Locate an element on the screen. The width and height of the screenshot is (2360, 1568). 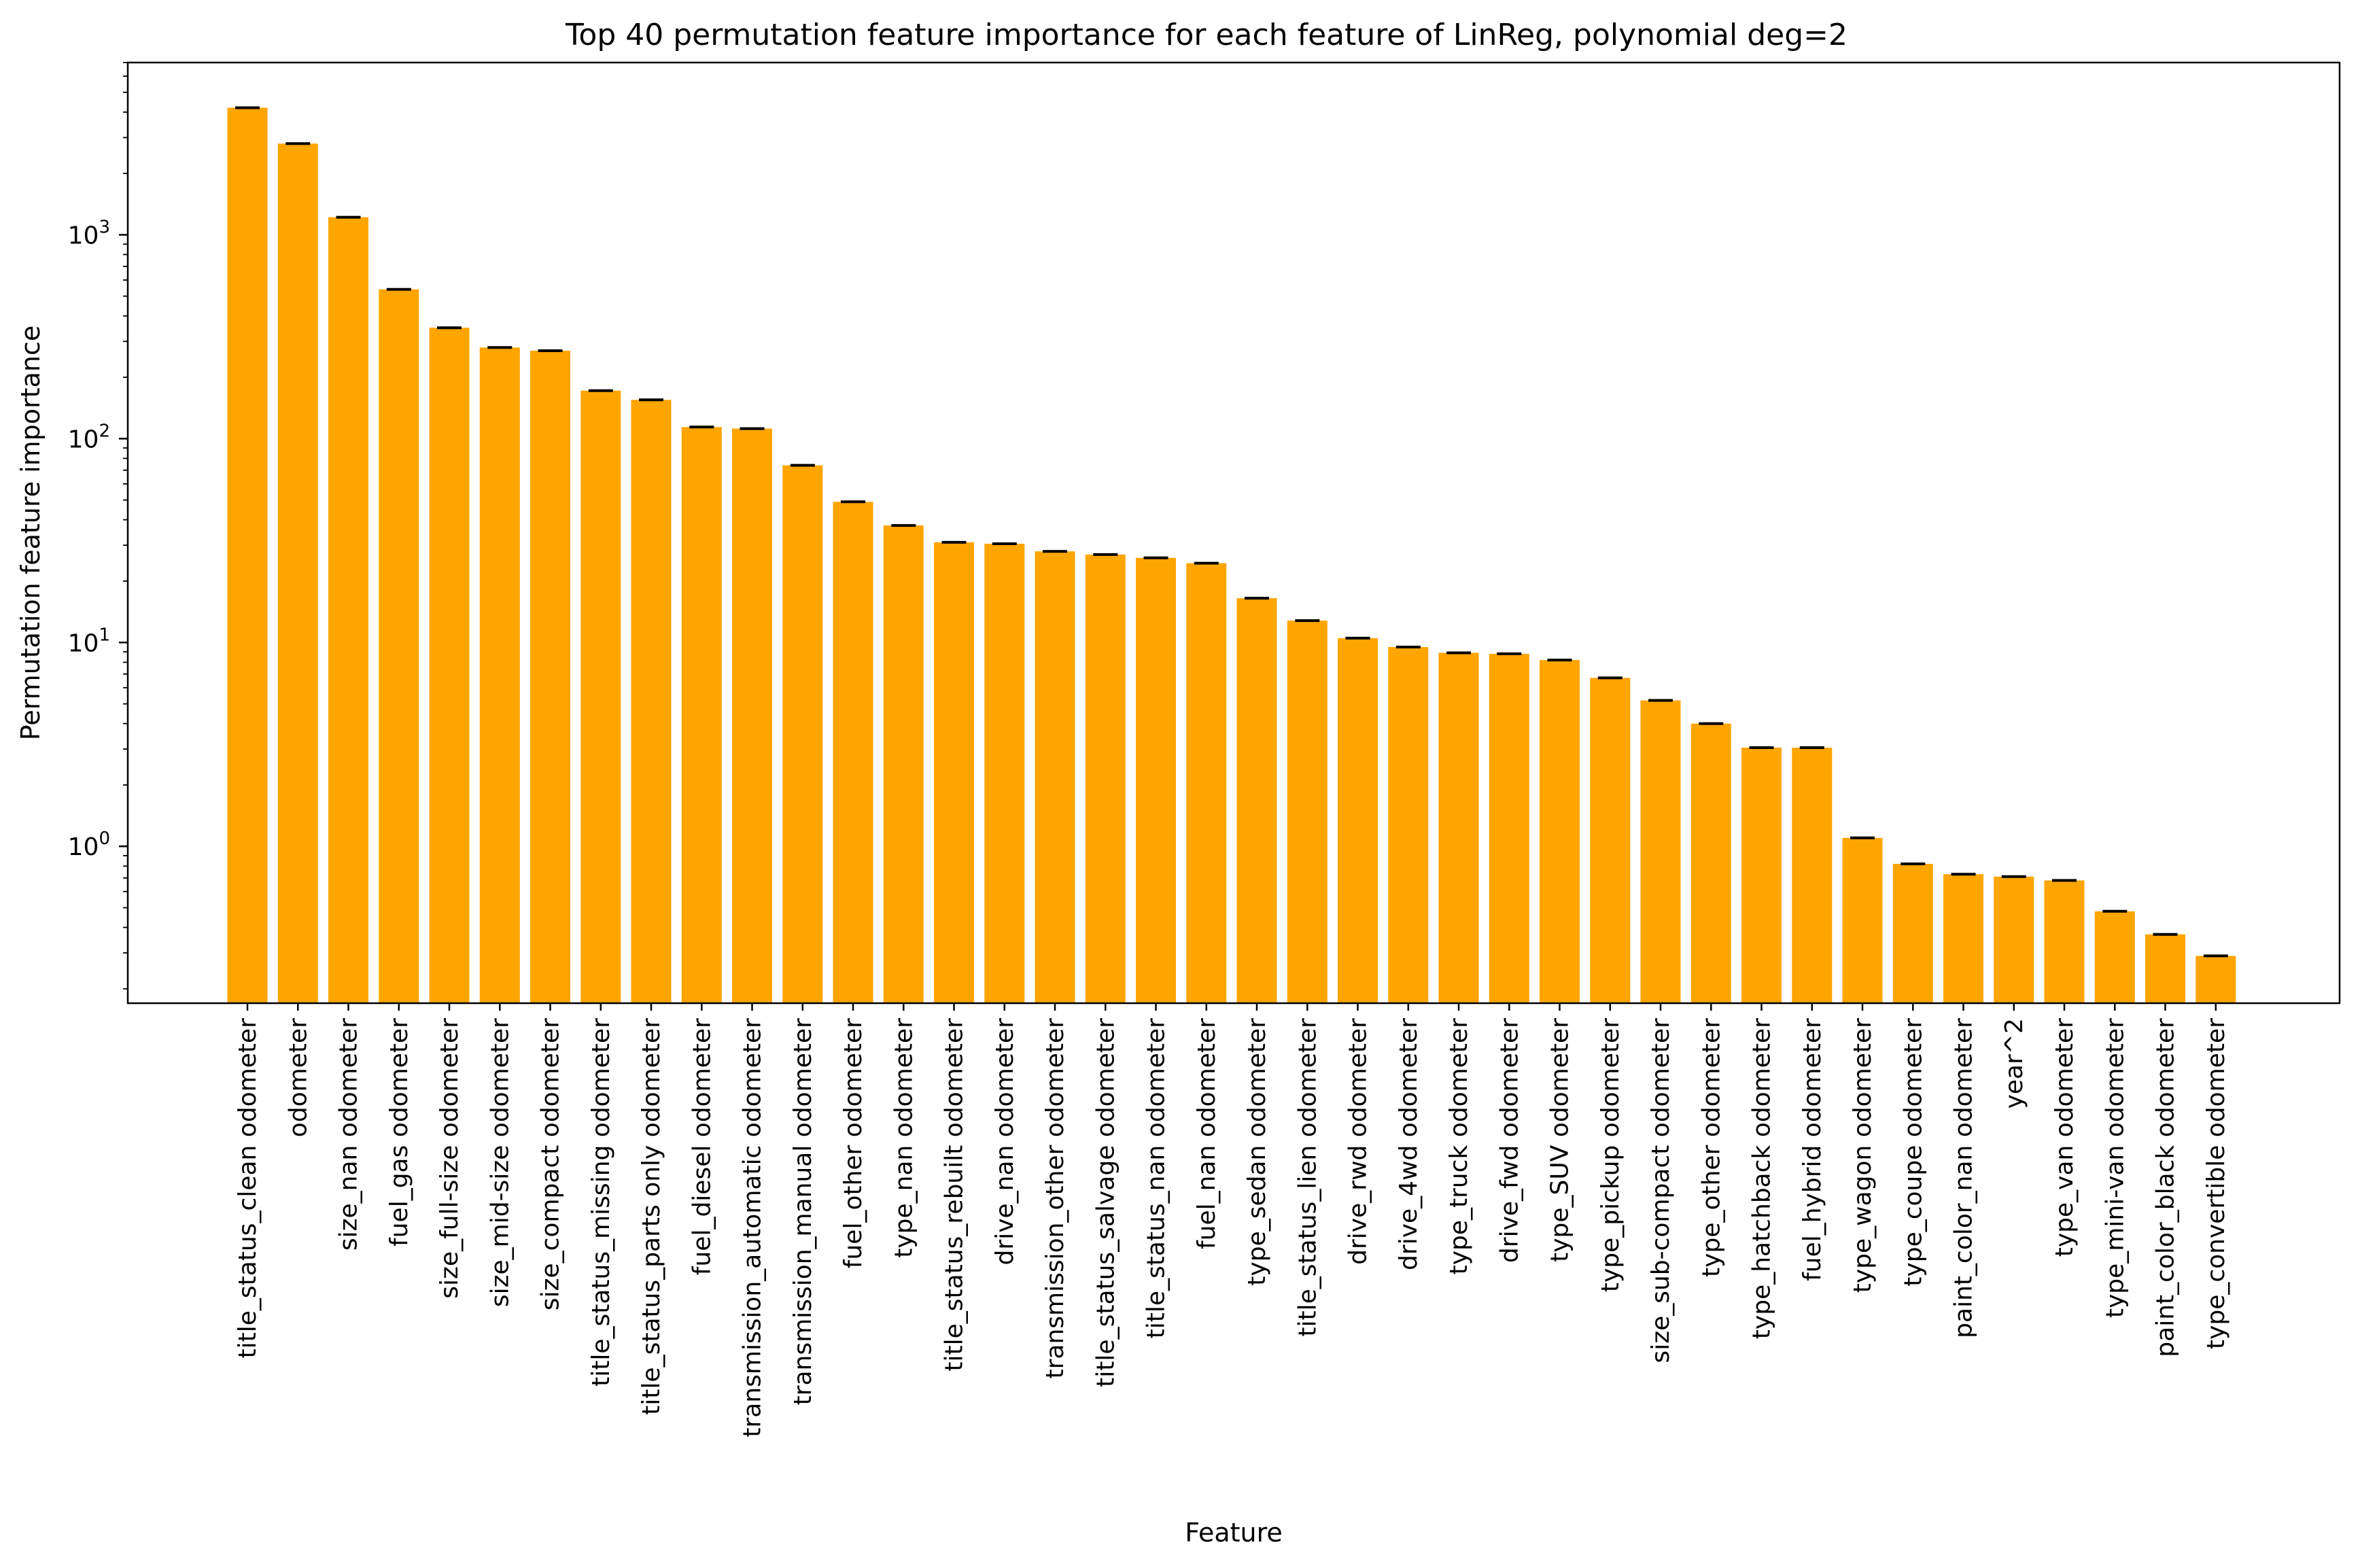
x-tick-label: transmission_automatic odometer is located at coordinates (753, 1228).